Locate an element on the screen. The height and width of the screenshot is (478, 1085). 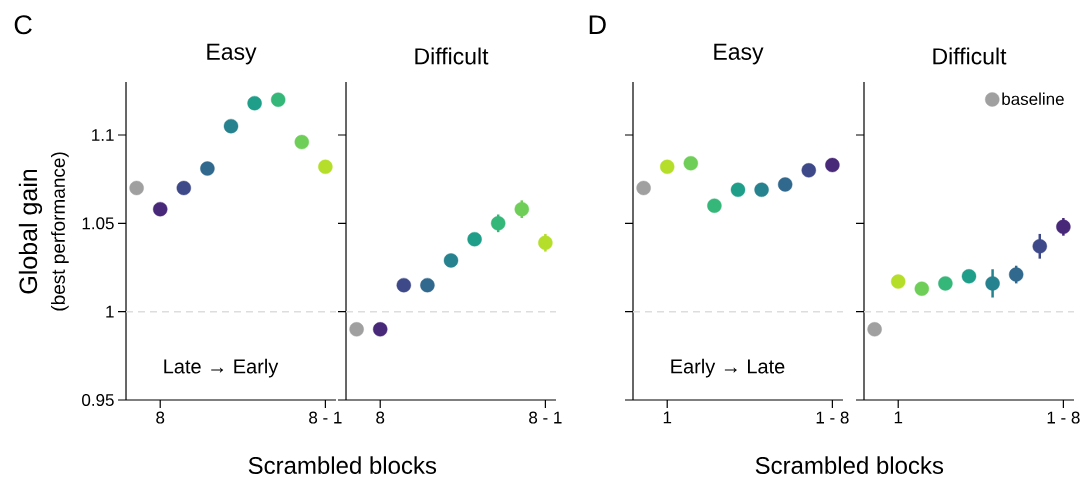
y-tick-label: 0.95 is located at coordinates (98, 400).